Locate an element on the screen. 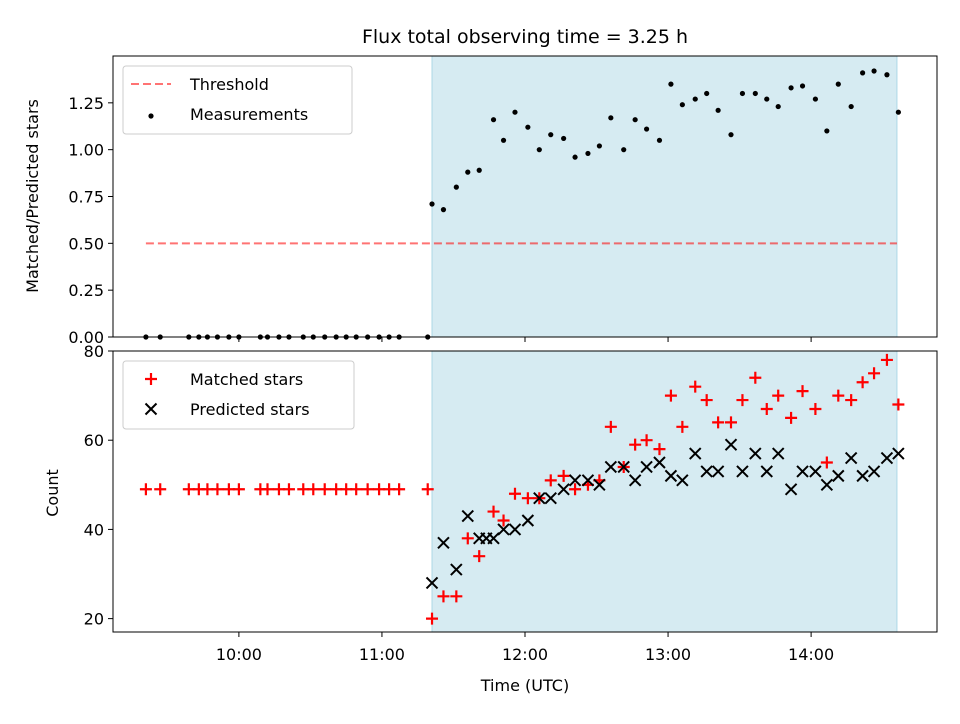 The height and width of the screenshot is (724, 960). top-y-axis-label: Matched/Predicted stars is located at coordinates (32, 196).